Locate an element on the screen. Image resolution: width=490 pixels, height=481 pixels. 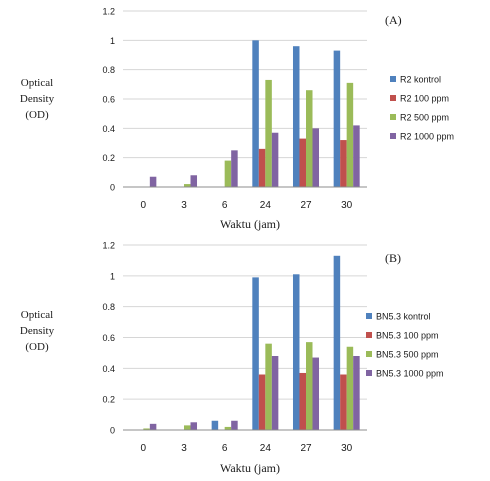
panel-b-xtick-label: 3 is located at coordinates (184, 448).